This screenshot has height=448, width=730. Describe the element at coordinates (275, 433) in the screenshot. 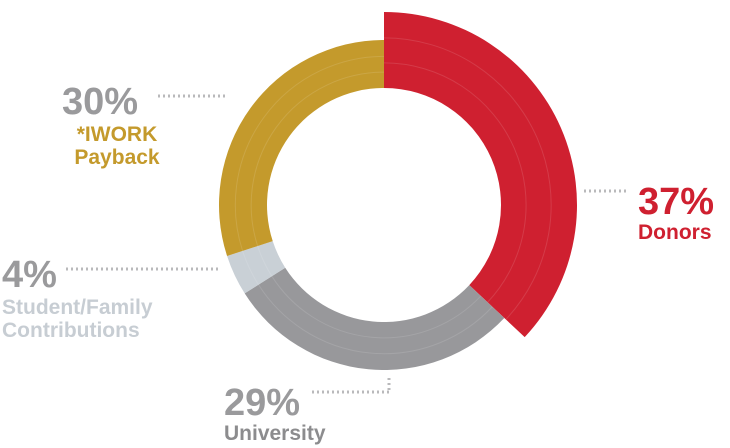

I see `slice-name-university: University` at that location.